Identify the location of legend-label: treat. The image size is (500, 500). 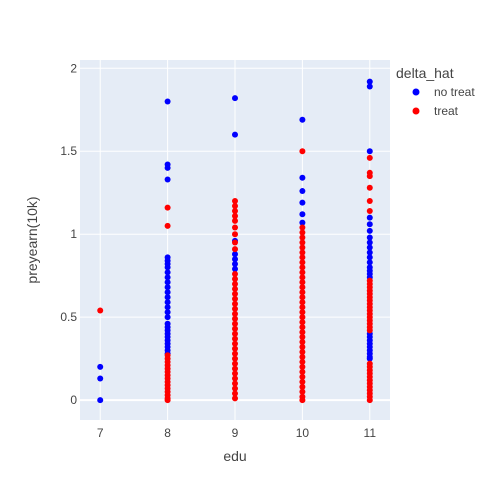
(446, 111).